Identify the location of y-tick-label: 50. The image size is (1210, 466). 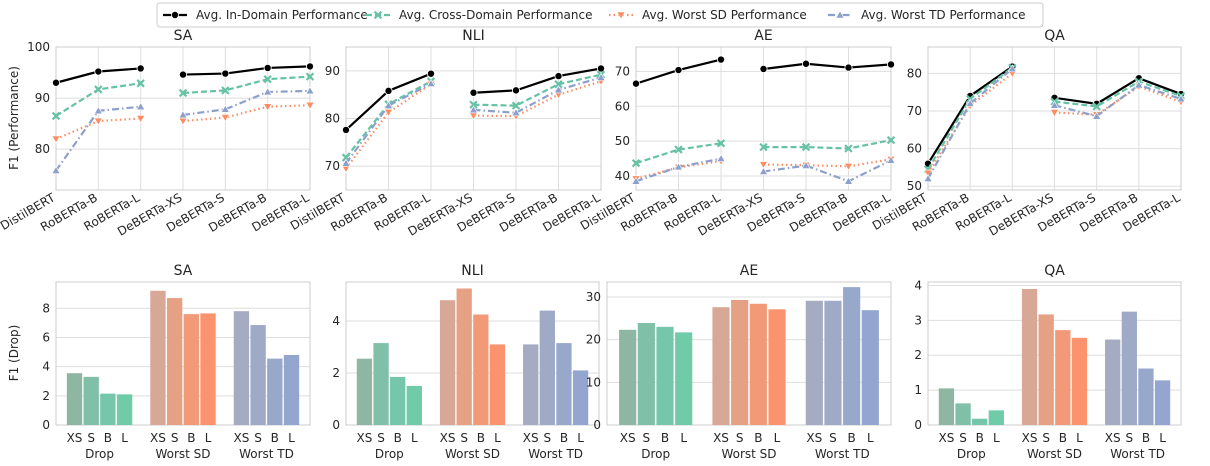
(914, 186).